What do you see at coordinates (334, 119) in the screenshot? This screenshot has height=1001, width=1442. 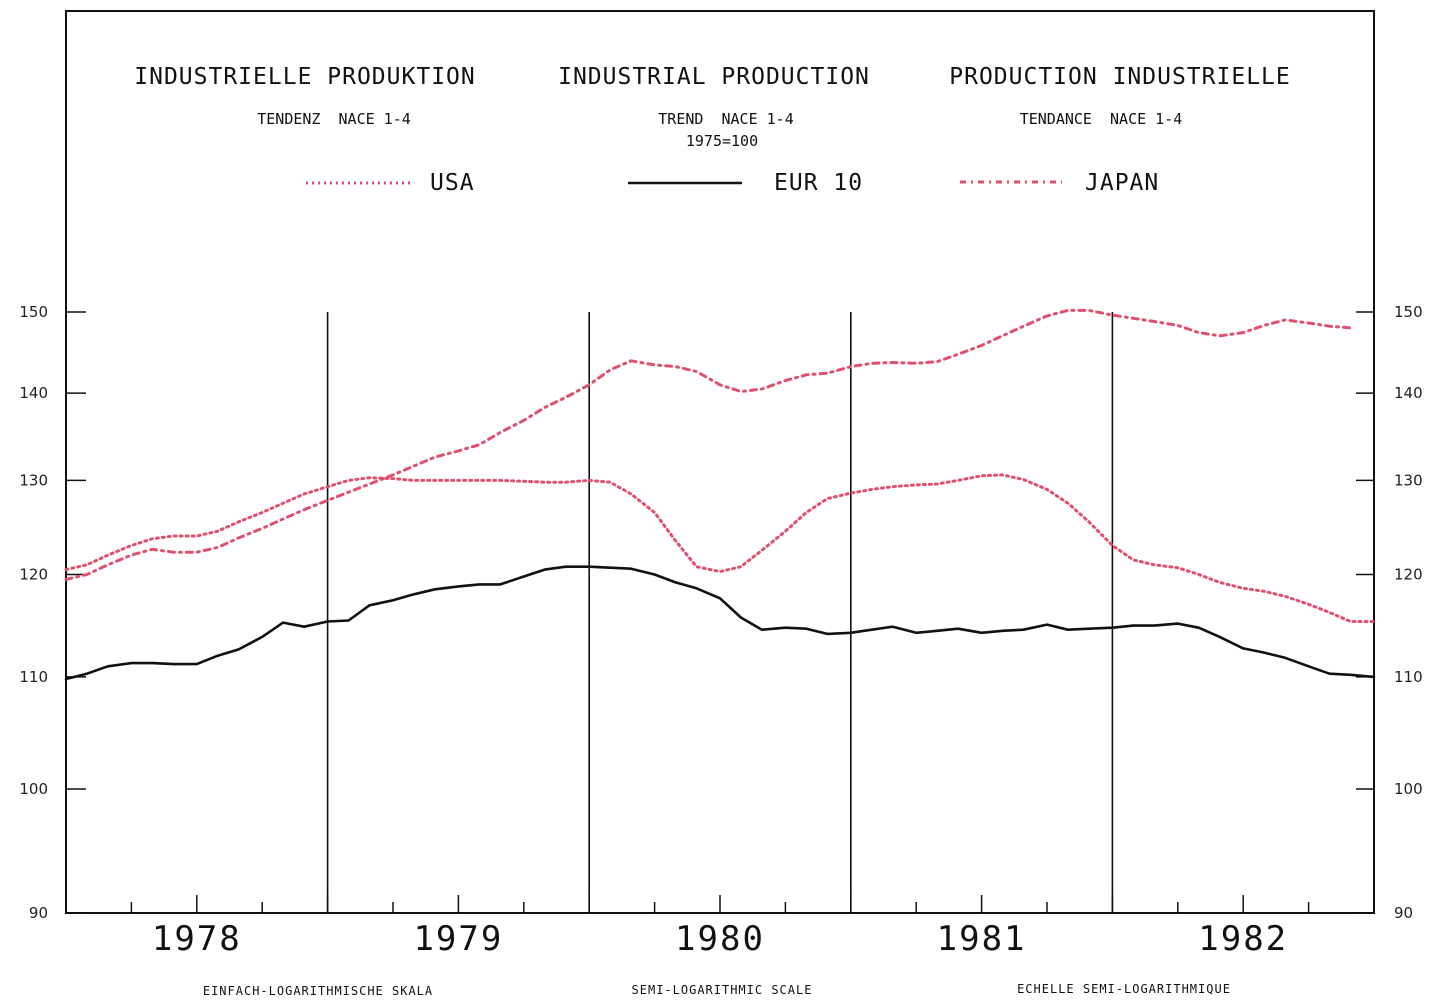 I see `subtitle-german: TENDENZ NACE 1-4` at bounding box center [334, 119].